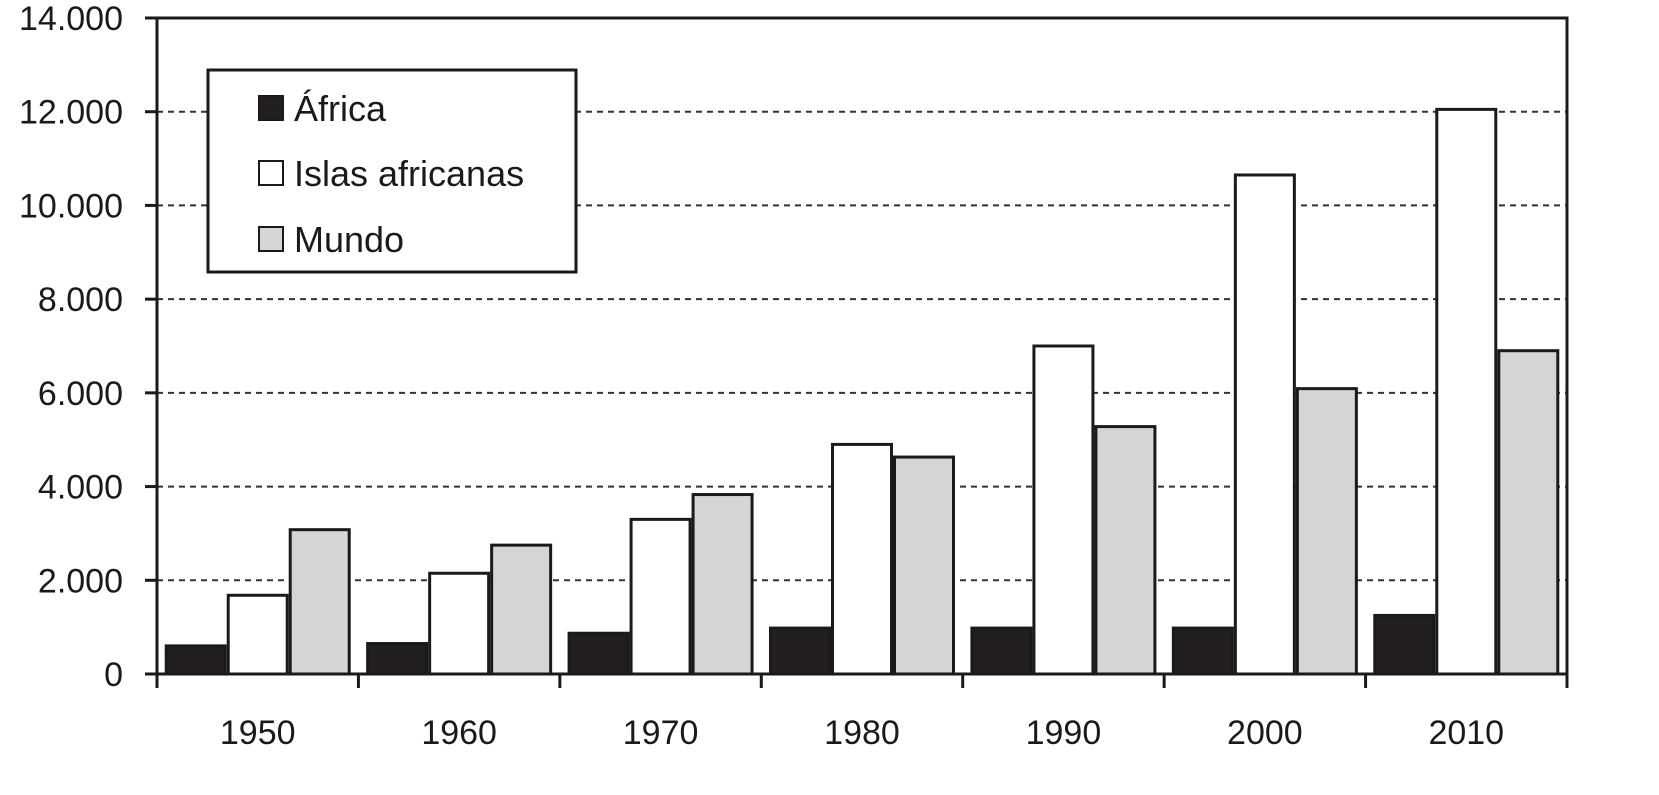  Describe the element at coordinates (1064, 733) in the screenshot. I see `x-tick-label: 1990` at that location.